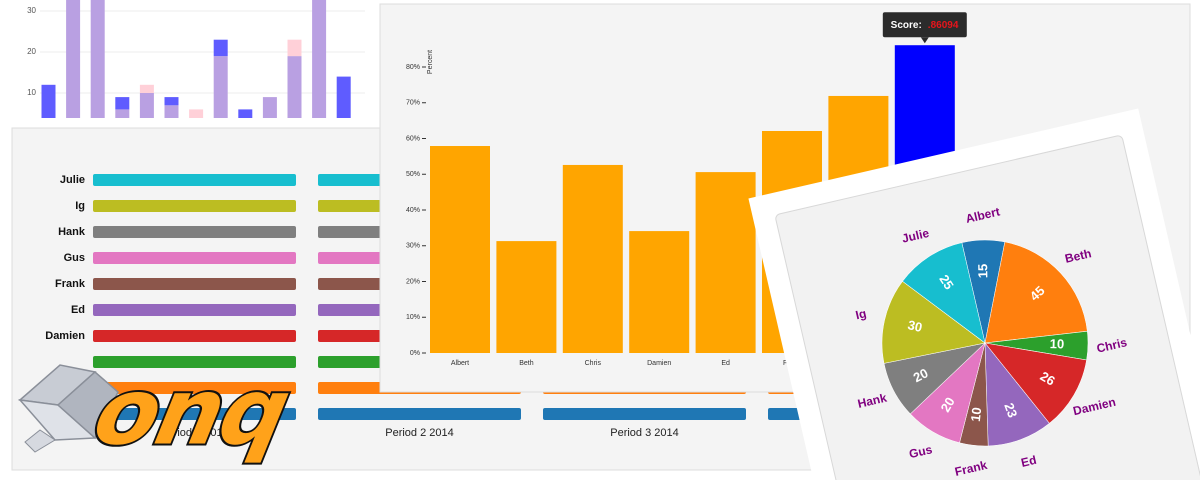 This screenshot has height=480, width=1200. I want to click on y-tick-label: 30%, so click(413, 246).